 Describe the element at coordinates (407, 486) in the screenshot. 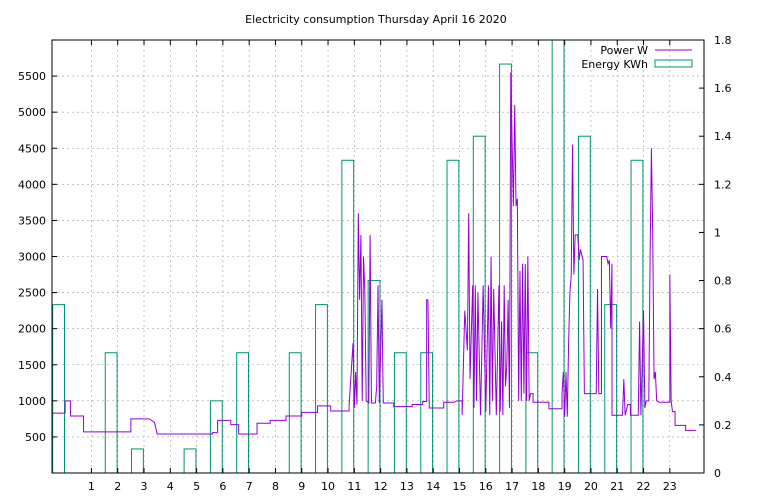

I see `x-tick-label: 13` at that location.